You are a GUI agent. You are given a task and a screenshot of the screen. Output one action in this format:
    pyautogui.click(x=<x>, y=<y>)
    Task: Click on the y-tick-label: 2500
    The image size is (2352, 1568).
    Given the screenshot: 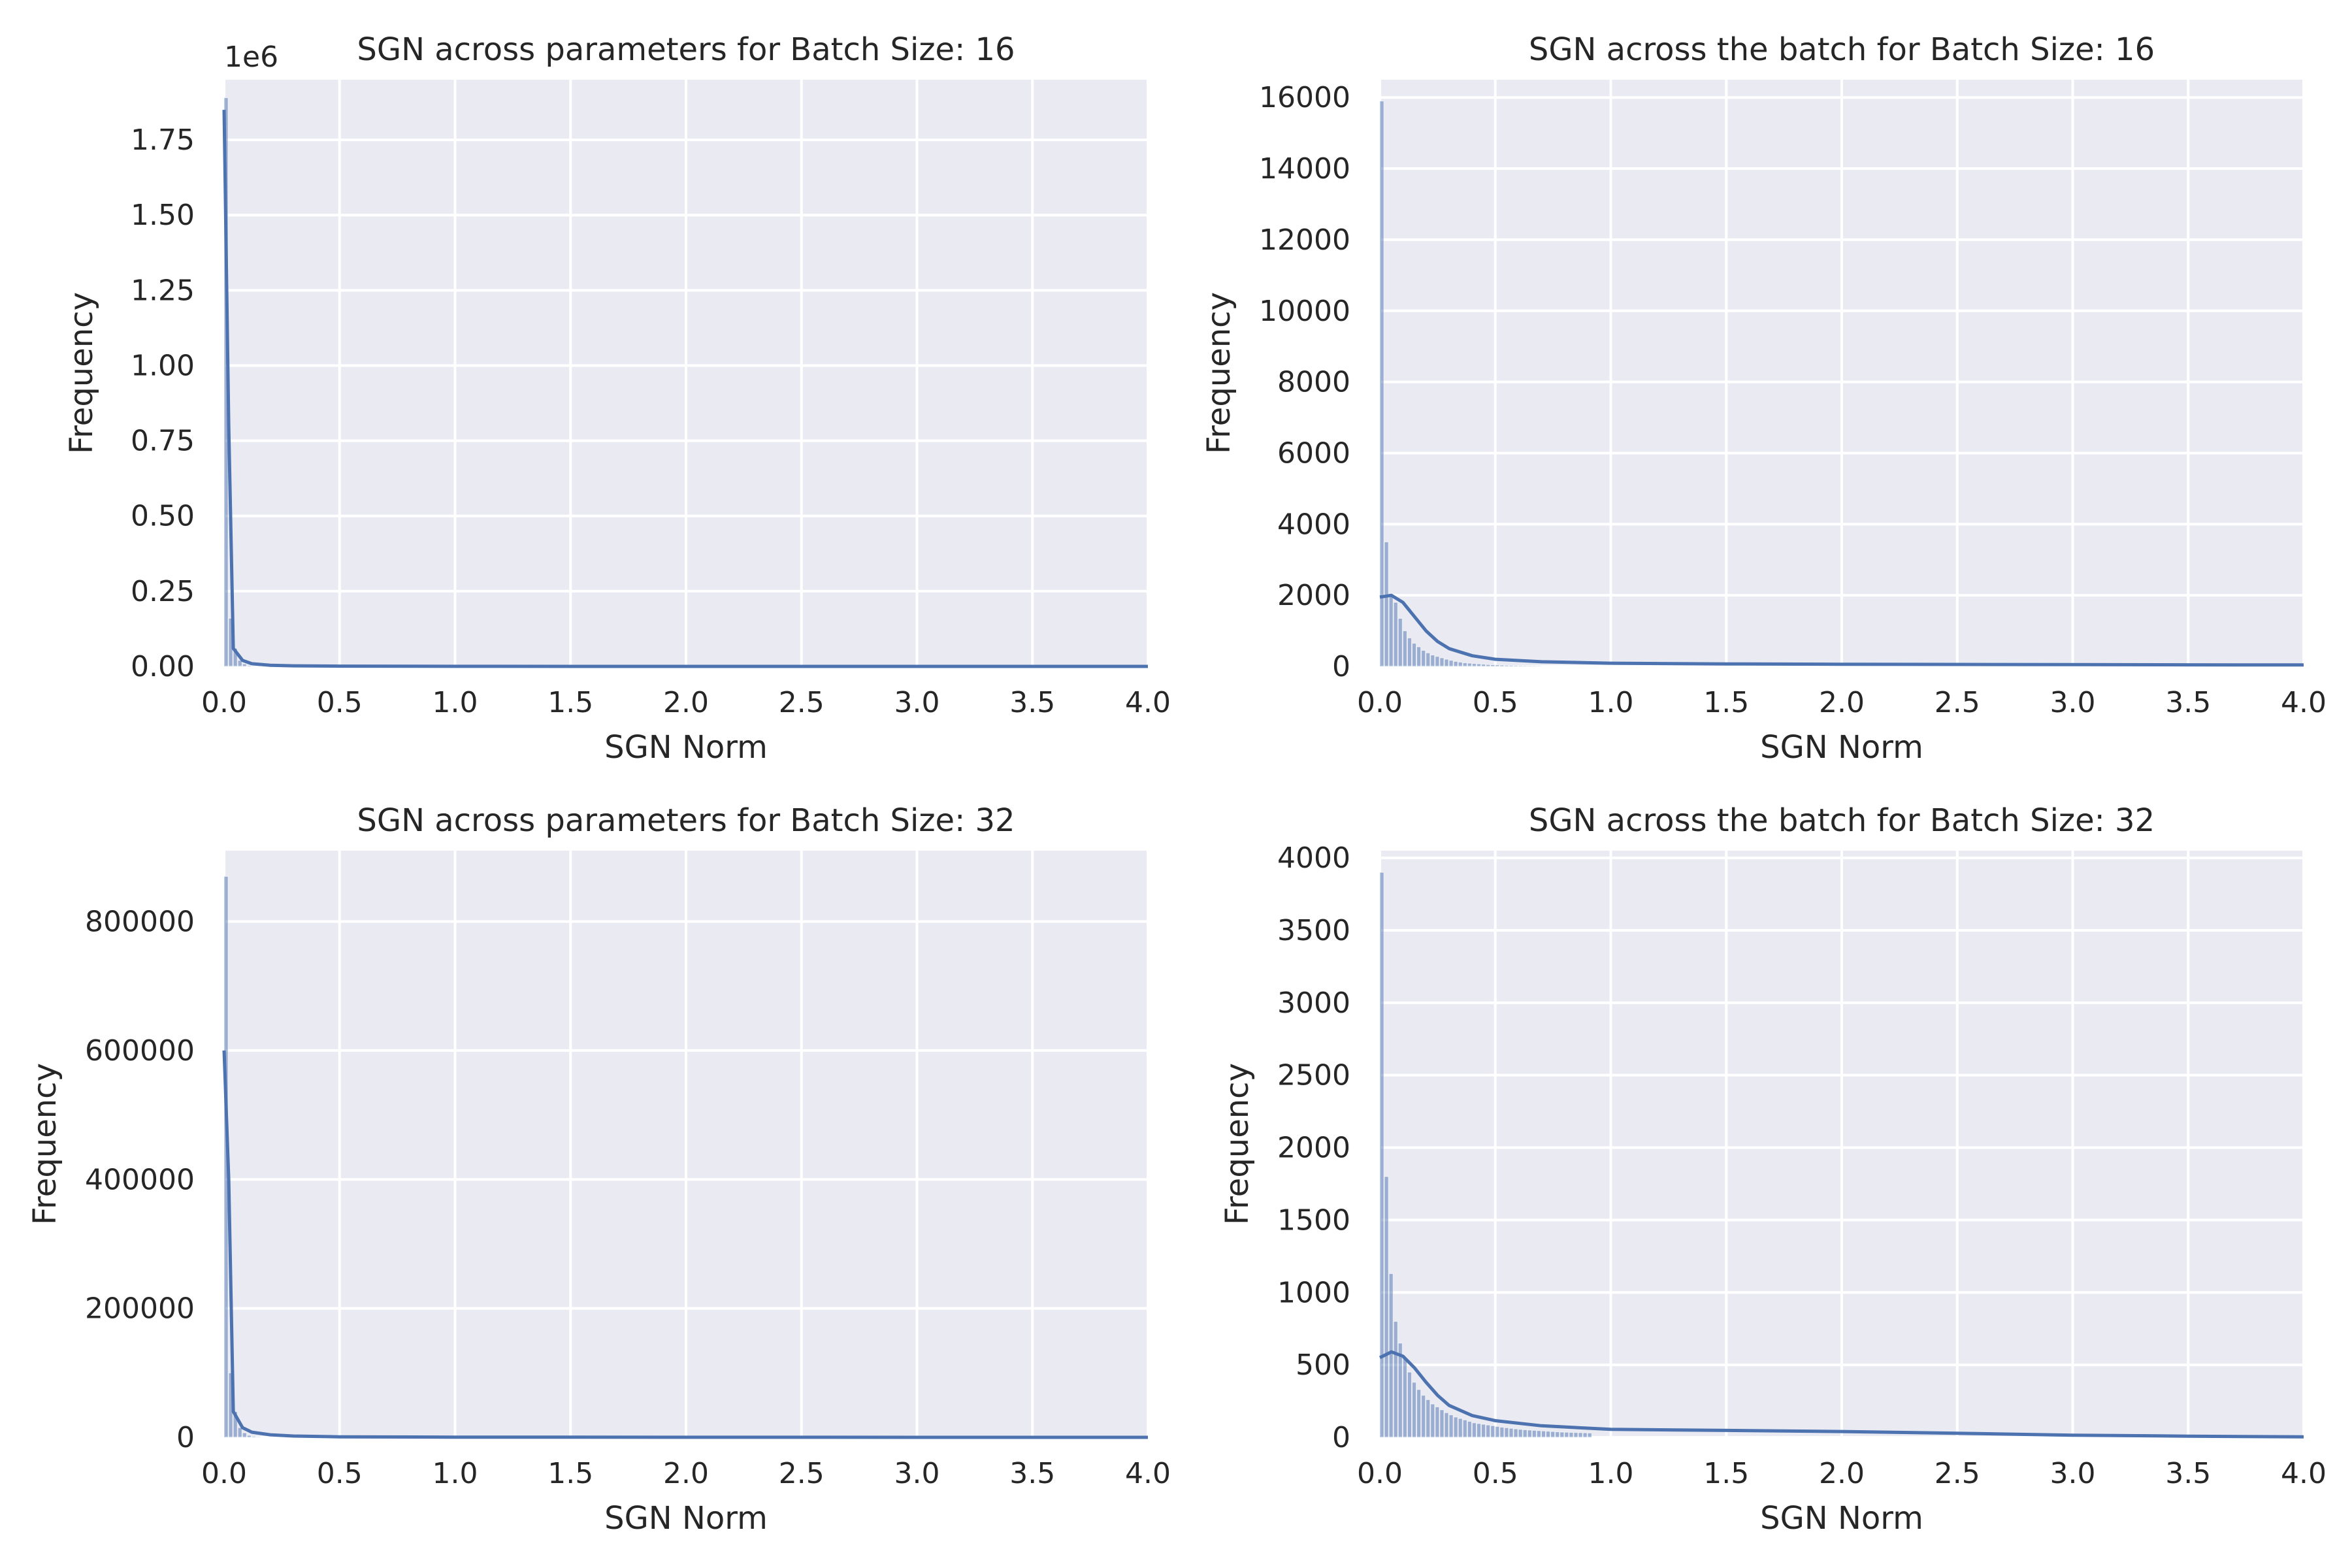 What is the action you would take?
    pyautogui.click(x=1313, y=1075)
    